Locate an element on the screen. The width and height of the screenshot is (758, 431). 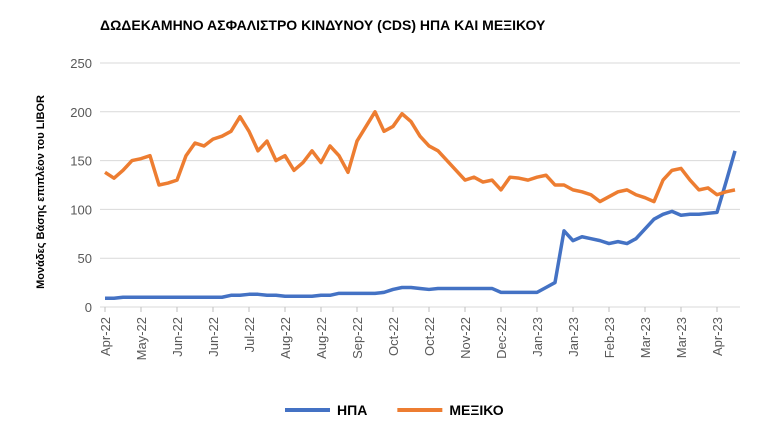
x-tick-label: Apr-23 is located at coordinates (717, 336).